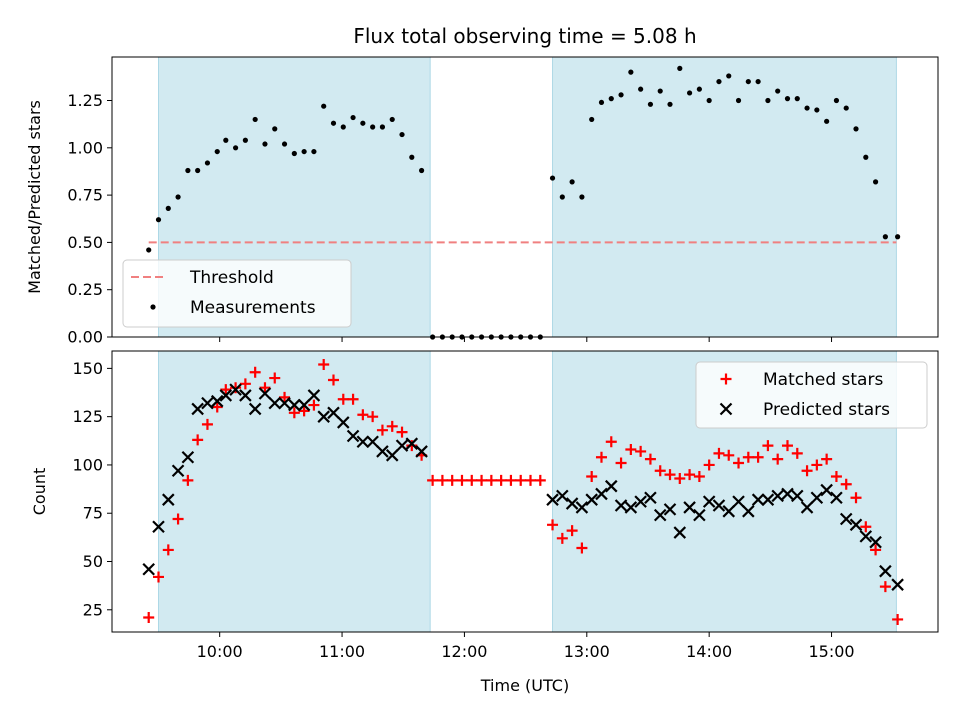 Image resolution: width=960 pixels, height=724 pixels. Describe the element at coordinates (231, 278) in the screenshot. I see `legend-label: Threshold` at that location.